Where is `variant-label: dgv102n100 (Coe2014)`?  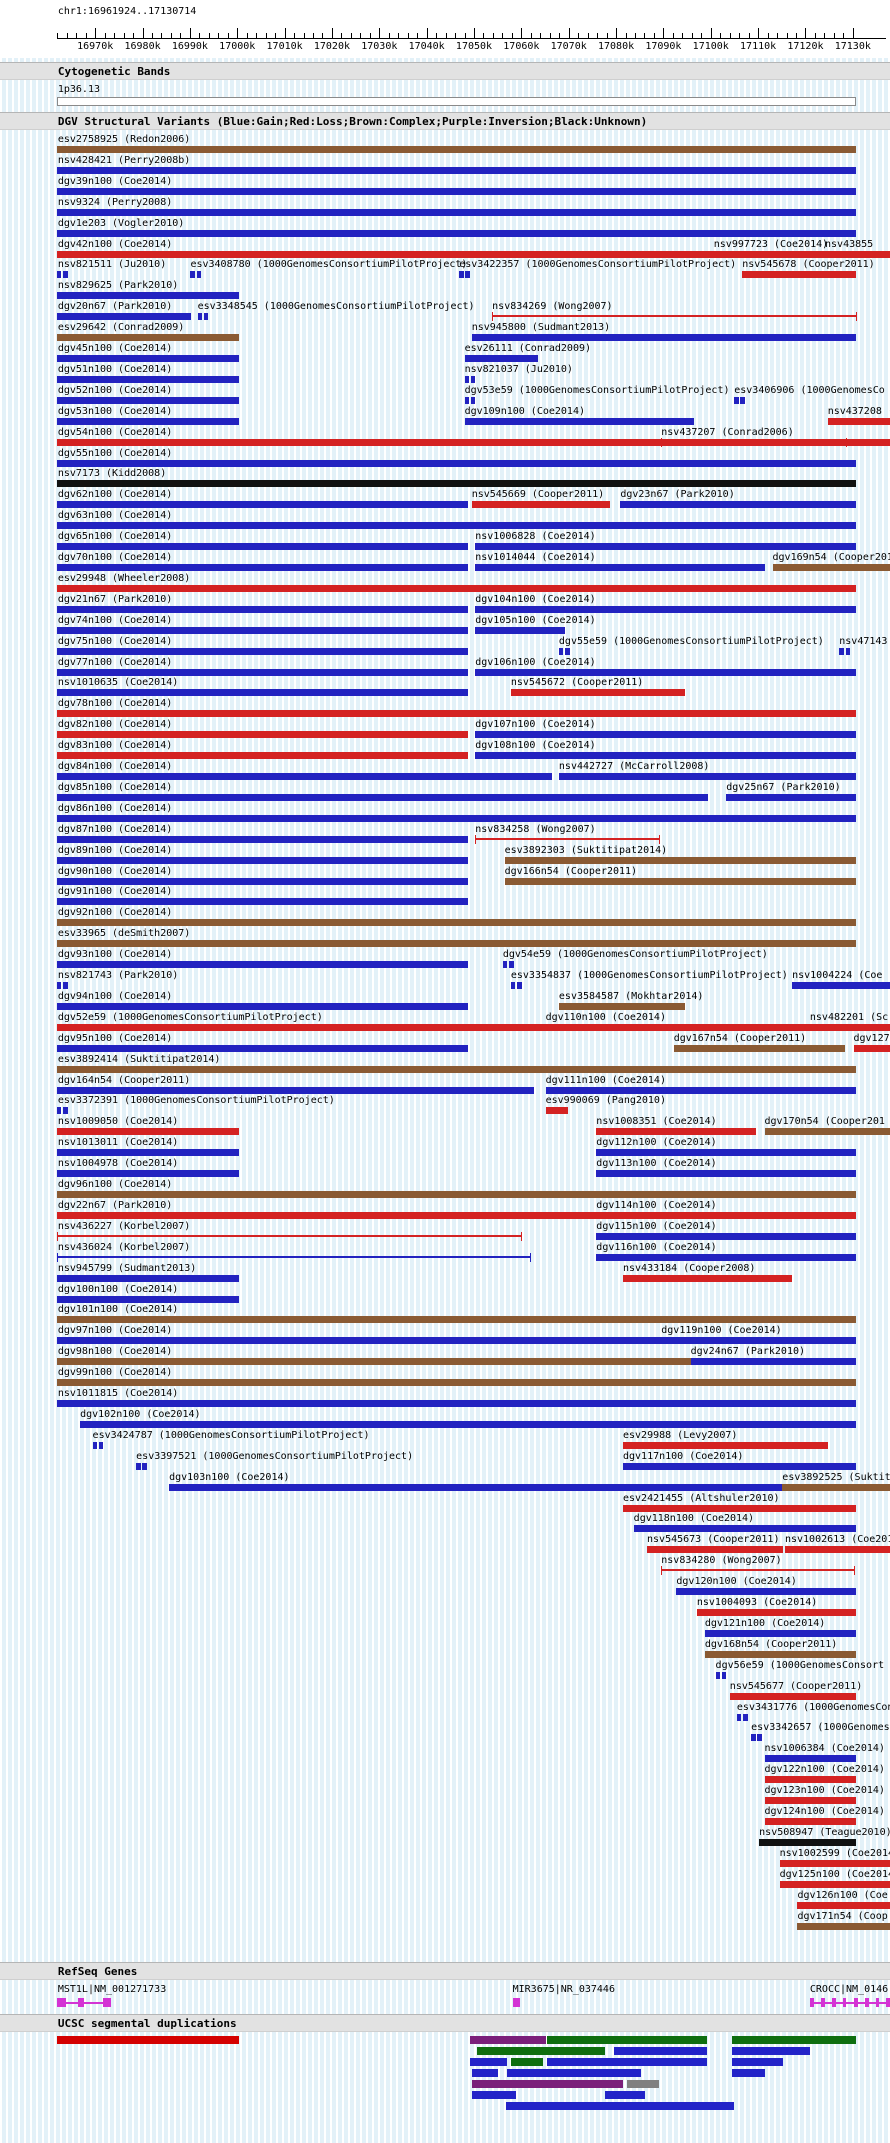 variant-label: dgv102n100 (Coe2014) is located at coordinates (140, 1414).